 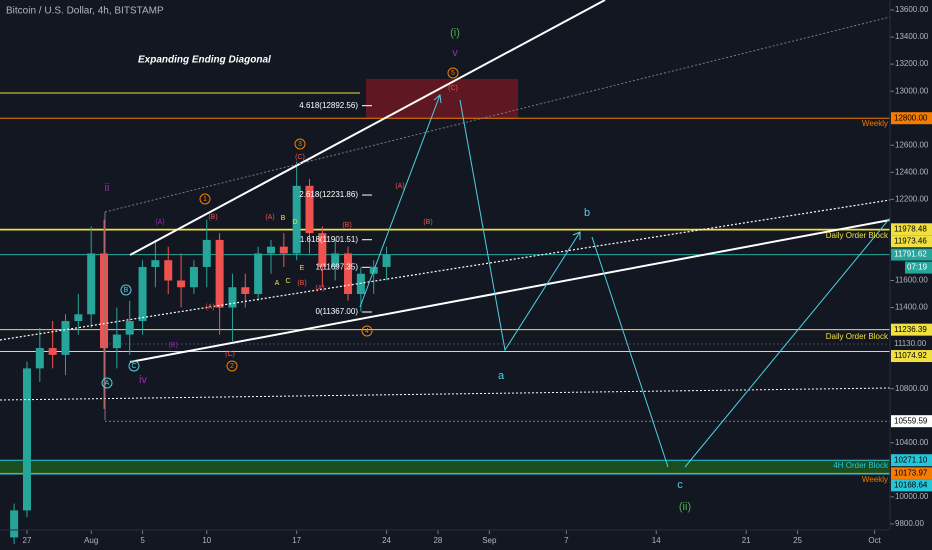 What do you see at coordinates (328, 194) in the screenshot?
I see `fib-label: 2.618(12231.86)` at bounding box center [328, 194].